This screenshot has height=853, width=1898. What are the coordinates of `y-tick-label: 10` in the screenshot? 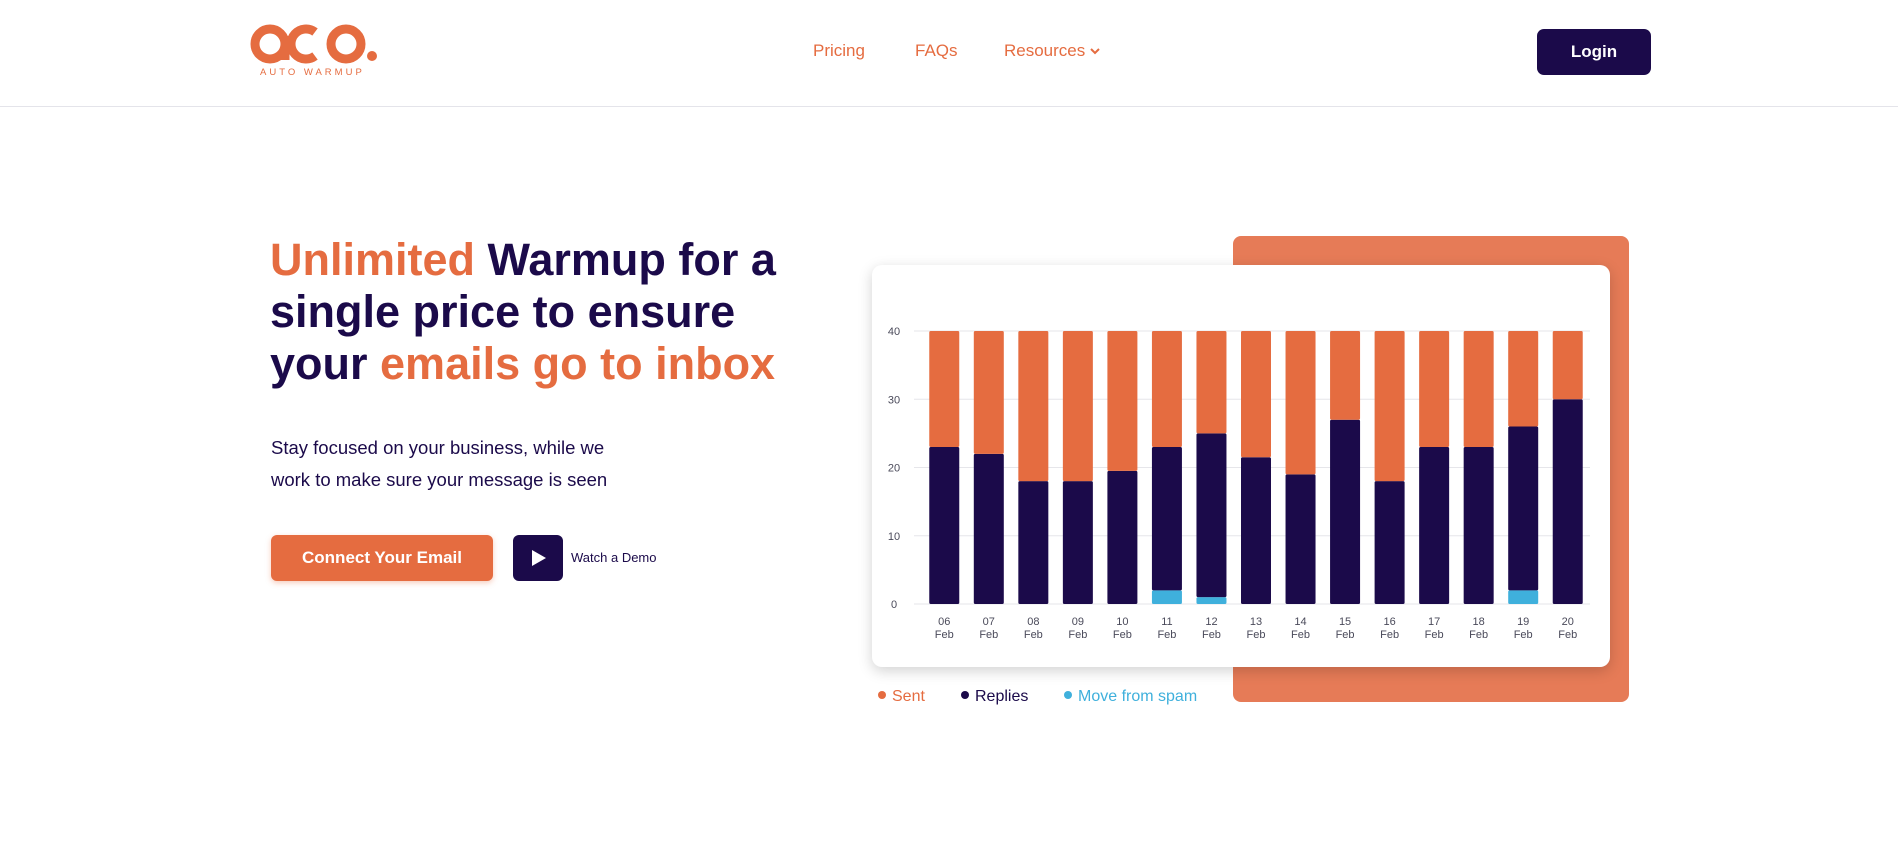 It's located at (894, 537).